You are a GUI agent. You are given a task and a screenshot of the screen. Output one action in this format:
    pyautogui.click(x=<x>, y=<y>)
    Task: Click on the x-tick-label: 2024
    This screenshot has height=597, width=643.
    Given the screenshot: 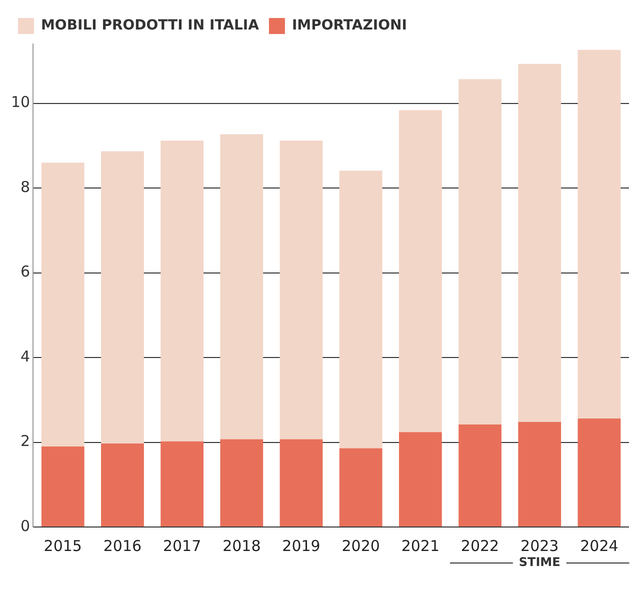 What is the action you would take?
    pyautogui.click(x=599, y=545)
    